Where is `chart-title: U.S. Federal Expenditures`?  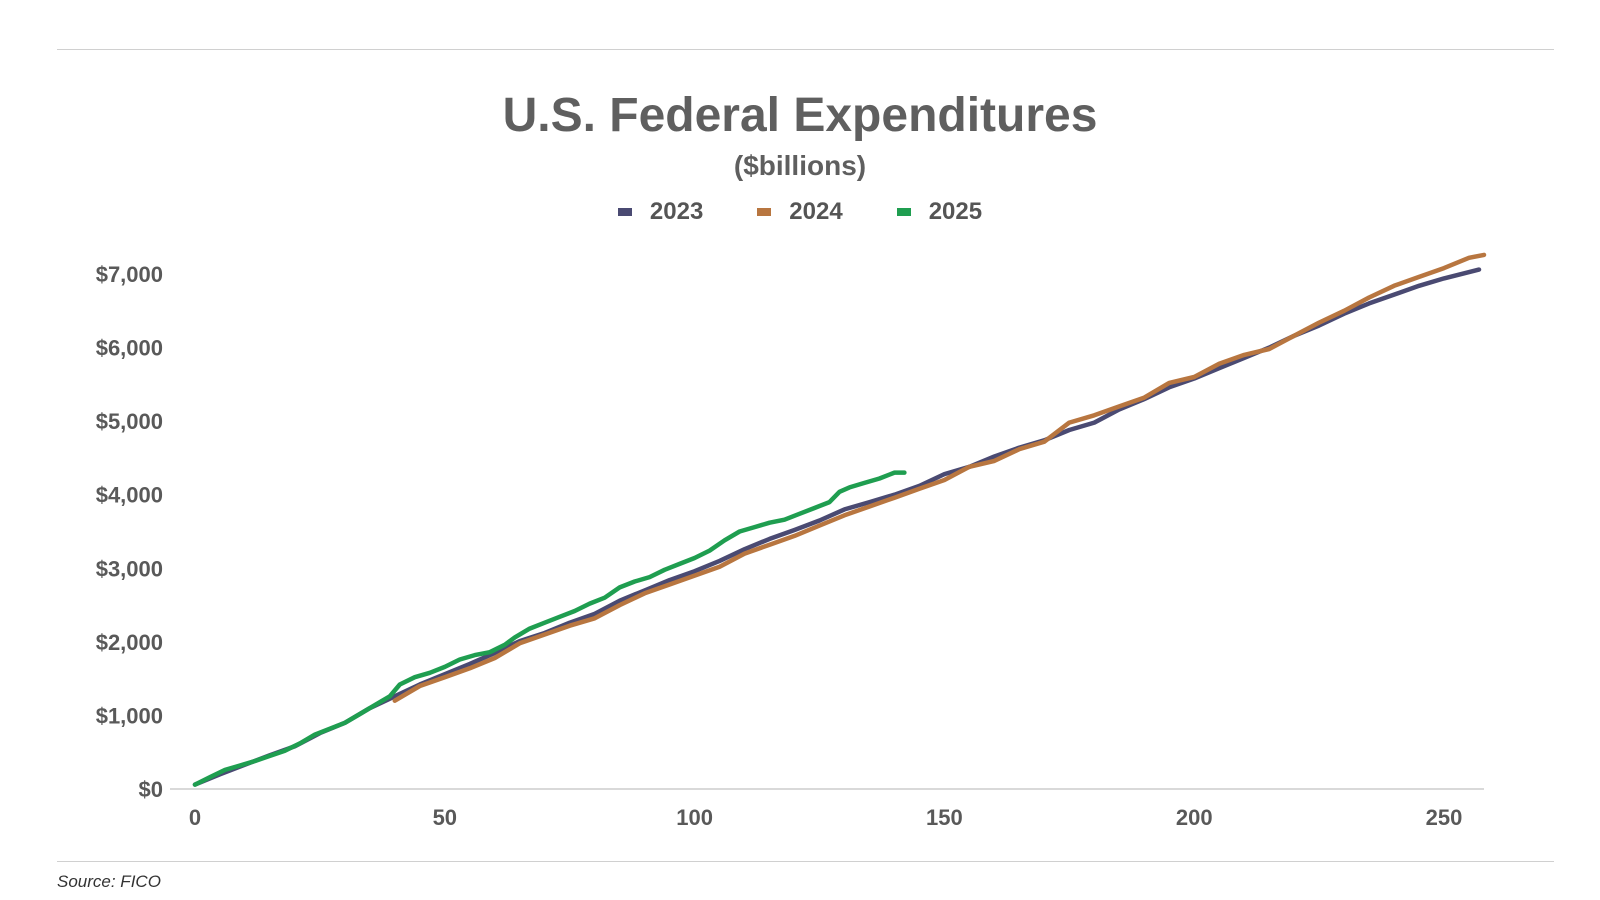 chart-title: U.S. Federal Expenditures is located at coordinates (800, 115).